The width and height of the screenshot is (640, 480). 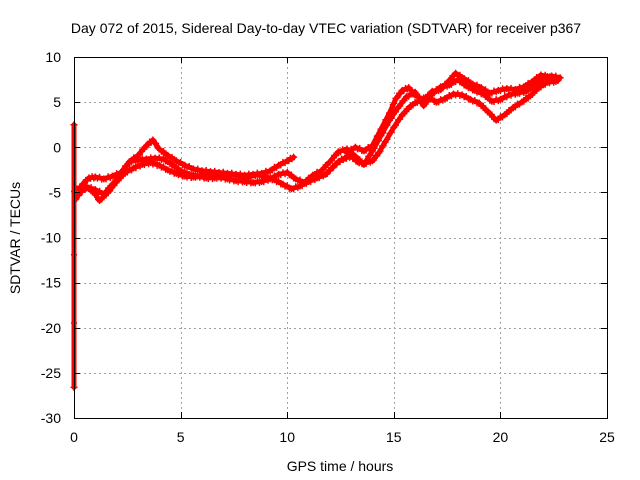 I want to click on x-tick-label: 25, so click(x=607, y=437).